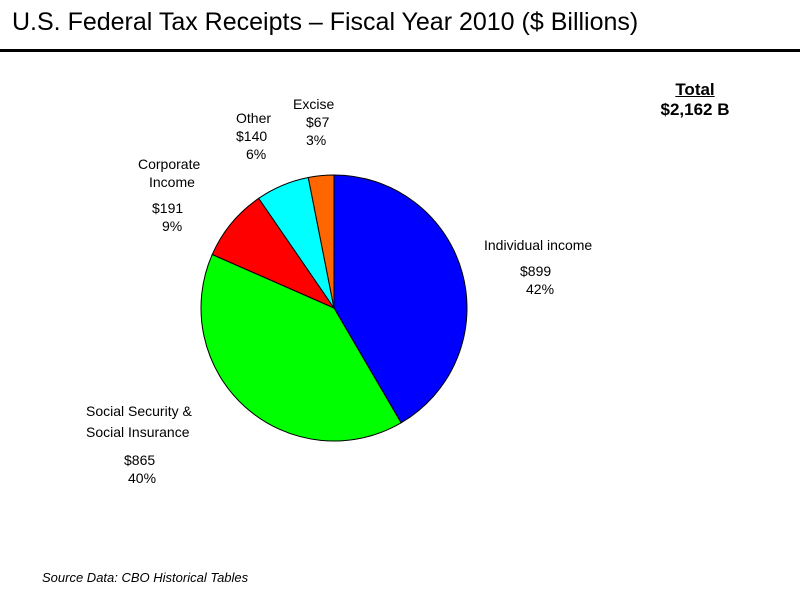  I want to click on source-note: Source Data: CBO Historical Tables, so click(145, 577).